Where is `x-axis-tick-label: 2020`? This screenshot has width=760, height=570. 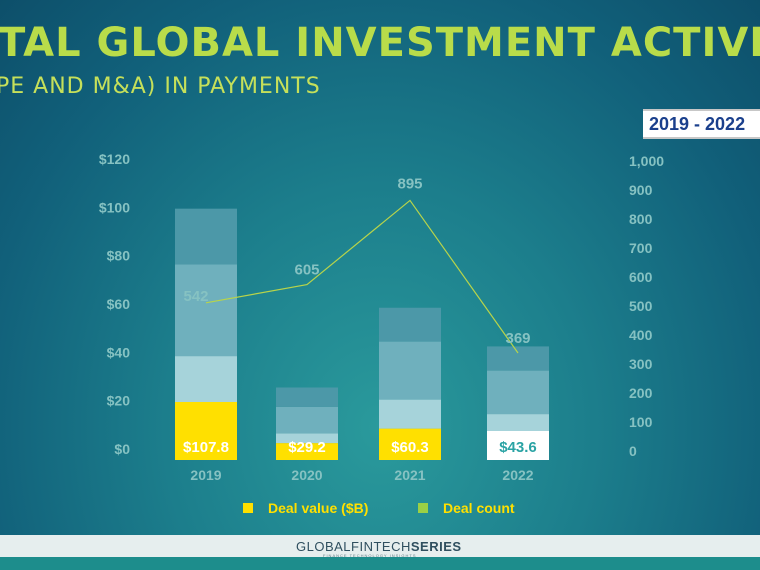
x-axis-tick-label: 2020 is located at coordinates (306, 475).